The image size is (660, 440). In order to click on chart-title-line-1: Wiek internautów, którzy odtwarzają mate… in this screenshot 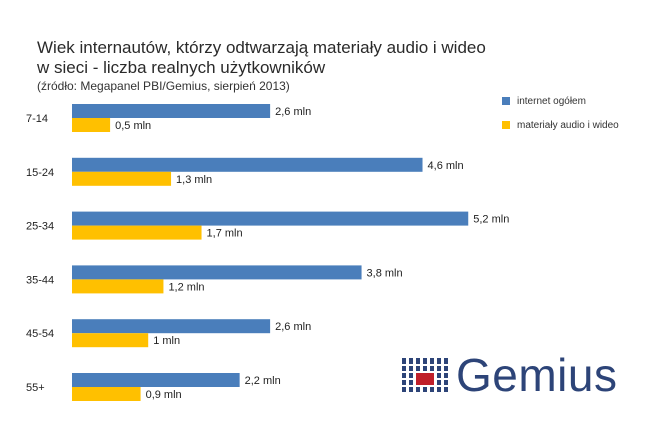, I will do `click(261, 47)`.